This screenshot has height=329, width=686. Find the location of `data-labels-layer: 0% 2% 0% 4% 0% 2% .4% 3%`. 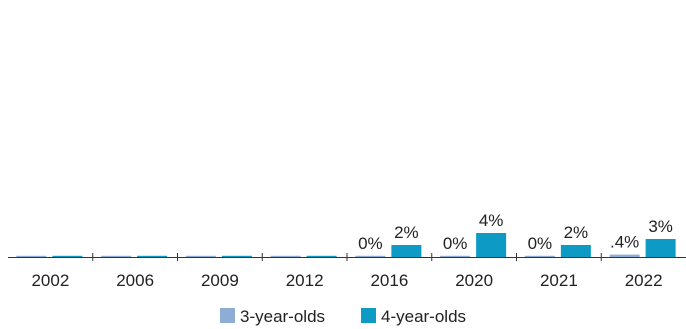

data-labels-layer: 0% 2% 0% 4% 0% 2% .4% 3% is located at coordinates (515, 232).